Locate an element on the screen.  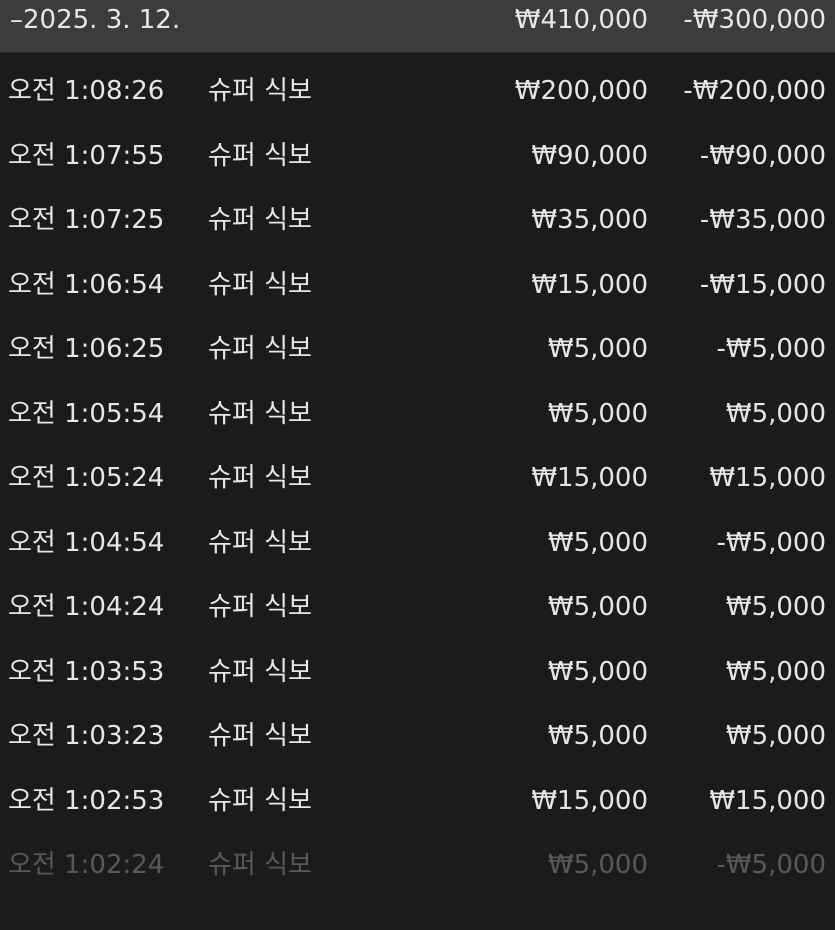
transaction-time: 오전 1:03:53 is located at coordinates (86, 671).